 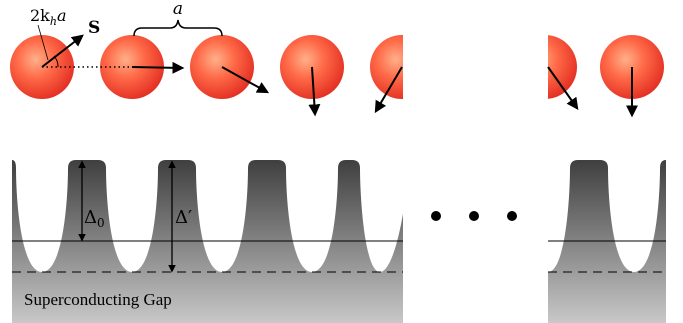 I want to click on lattice-constant-label: a, so click(x=178, y=9).